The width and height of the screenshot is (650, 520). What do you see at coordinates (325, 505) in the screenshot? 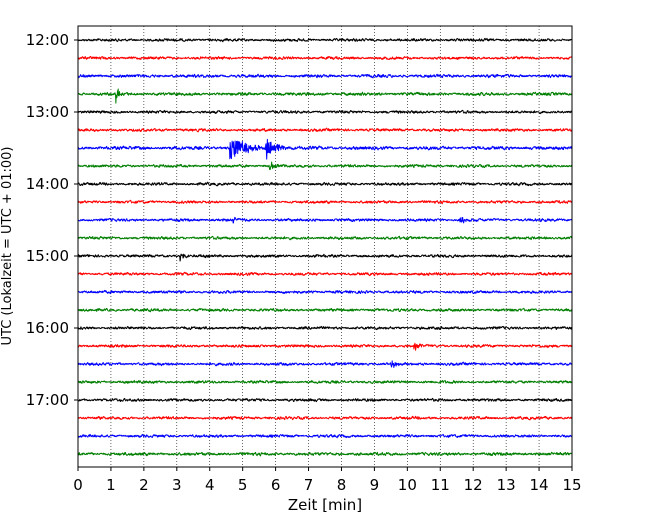
I see `x-axis-label: Zeit [min]` at bounding box center [325, 505].